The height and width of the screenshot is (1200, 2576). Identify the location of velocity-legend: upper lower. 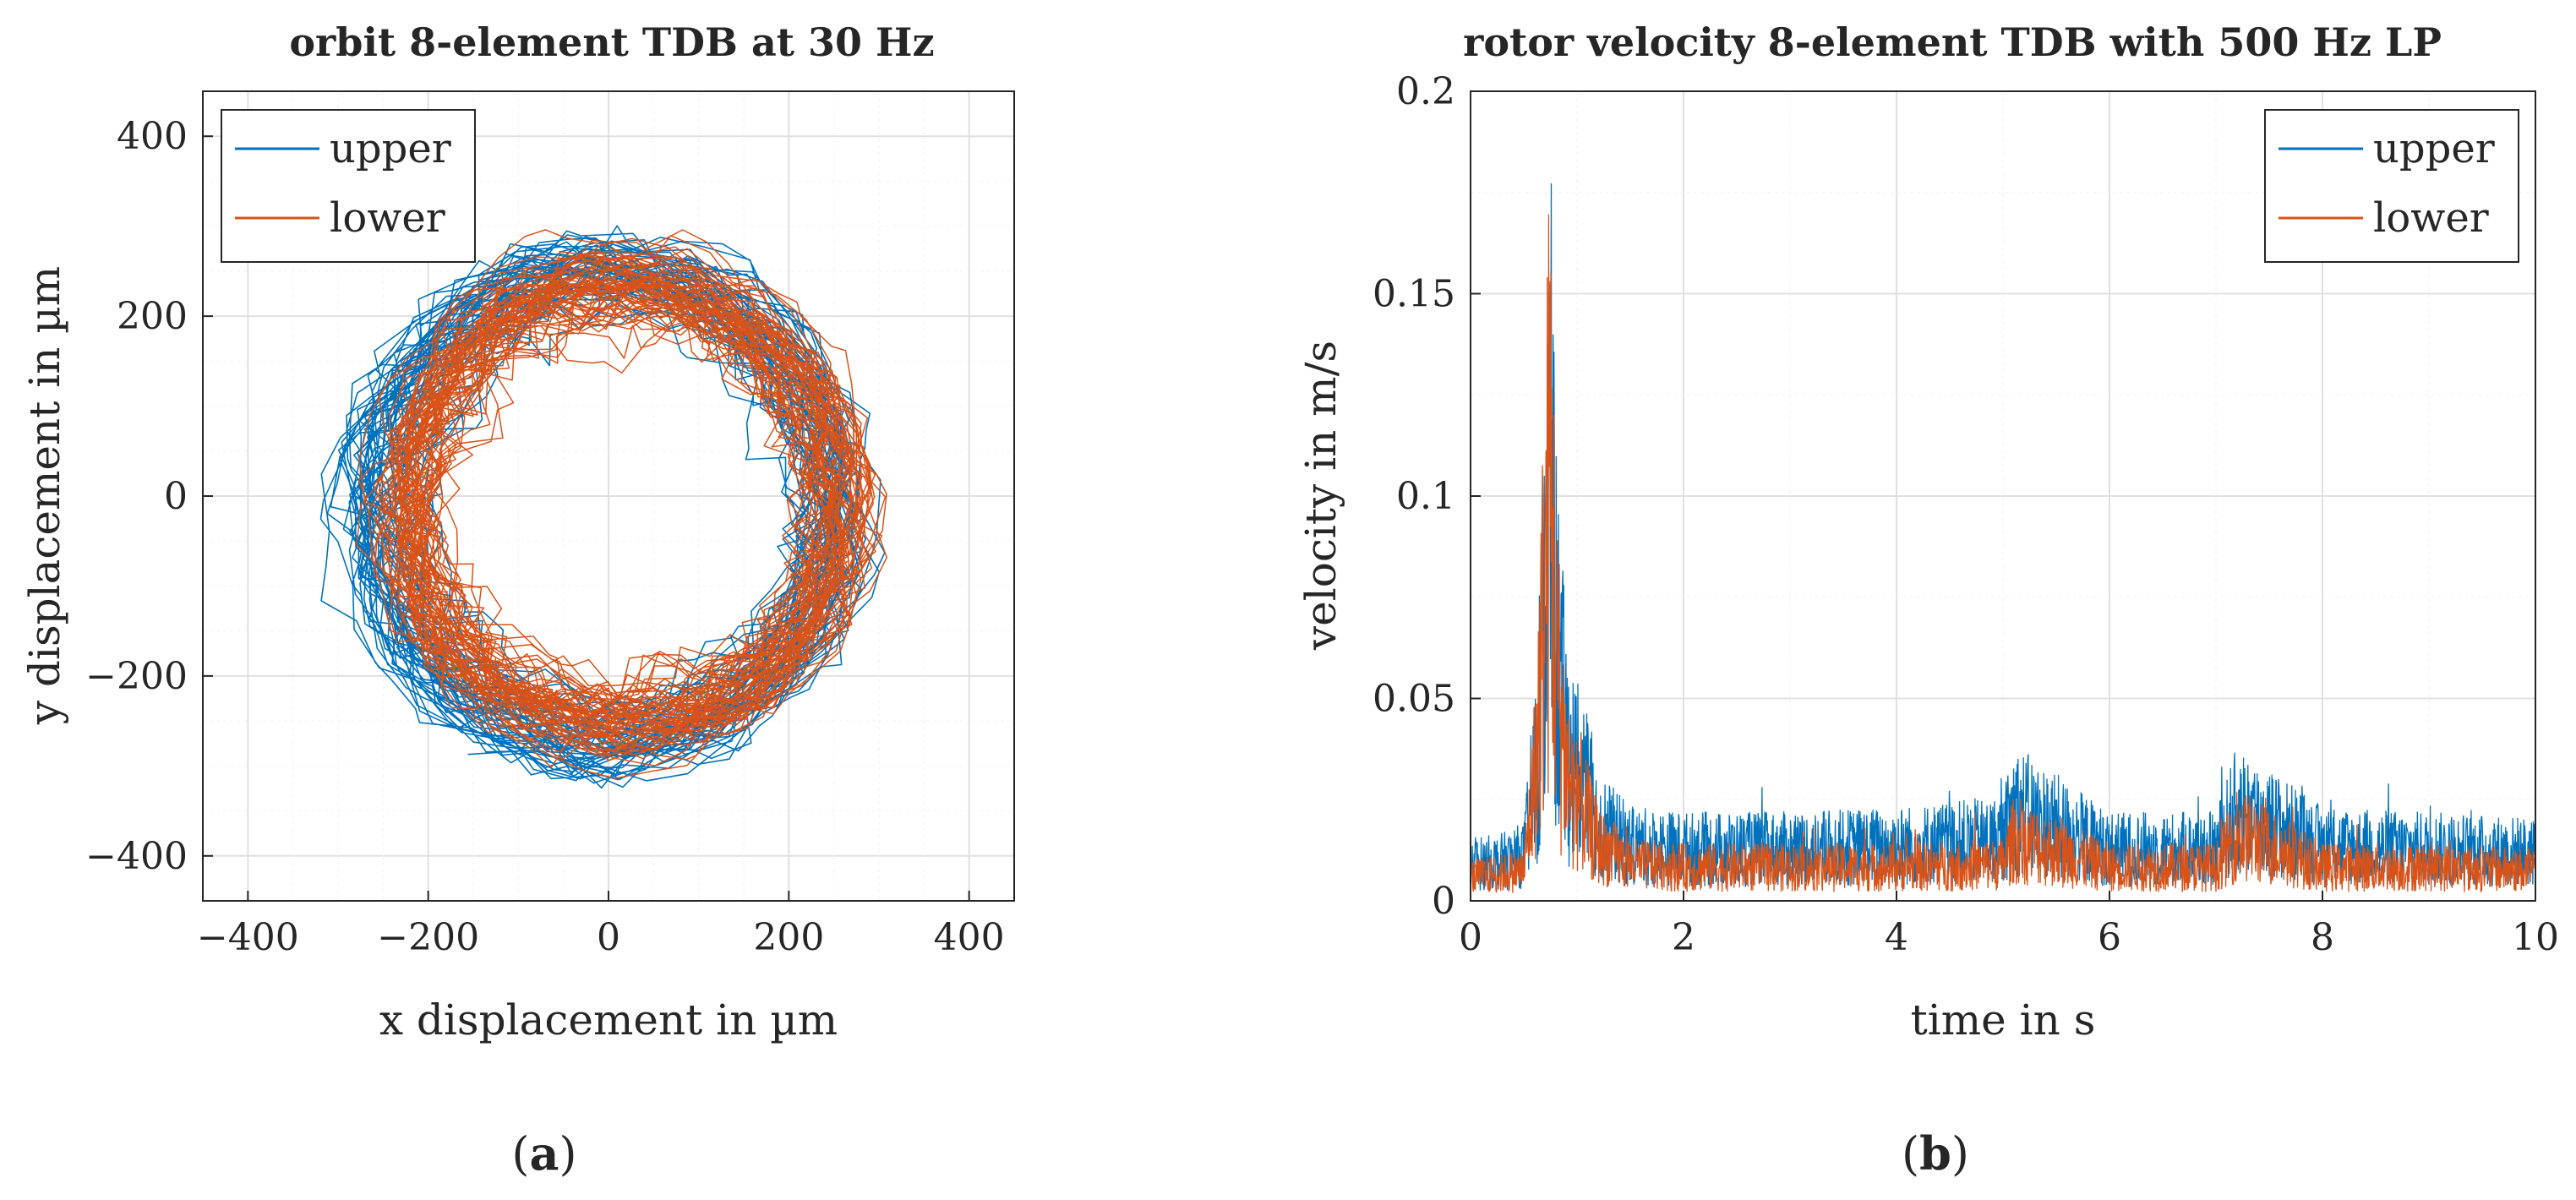
(2391, 186).